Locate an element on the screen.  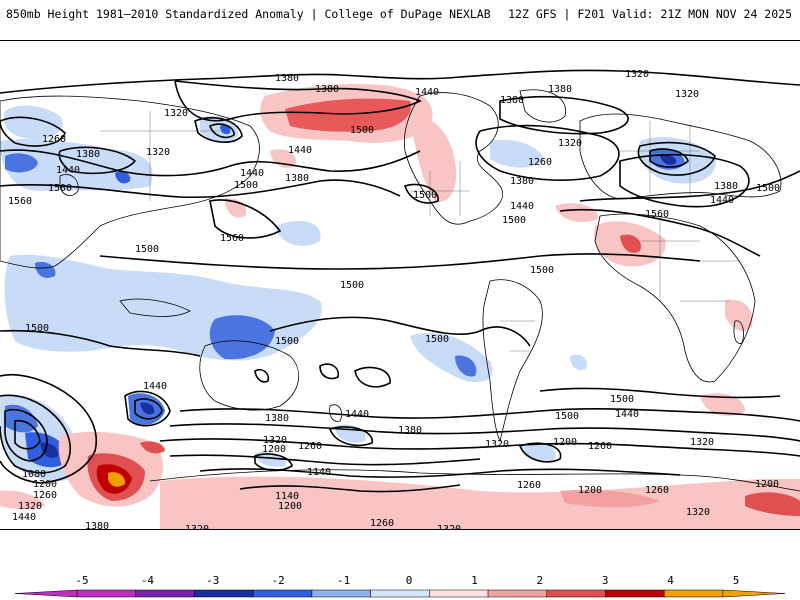
colorbar: -5 -4 -3 -2 -1 0 1 2 3 4 5 is located at coordinates (400, 586).